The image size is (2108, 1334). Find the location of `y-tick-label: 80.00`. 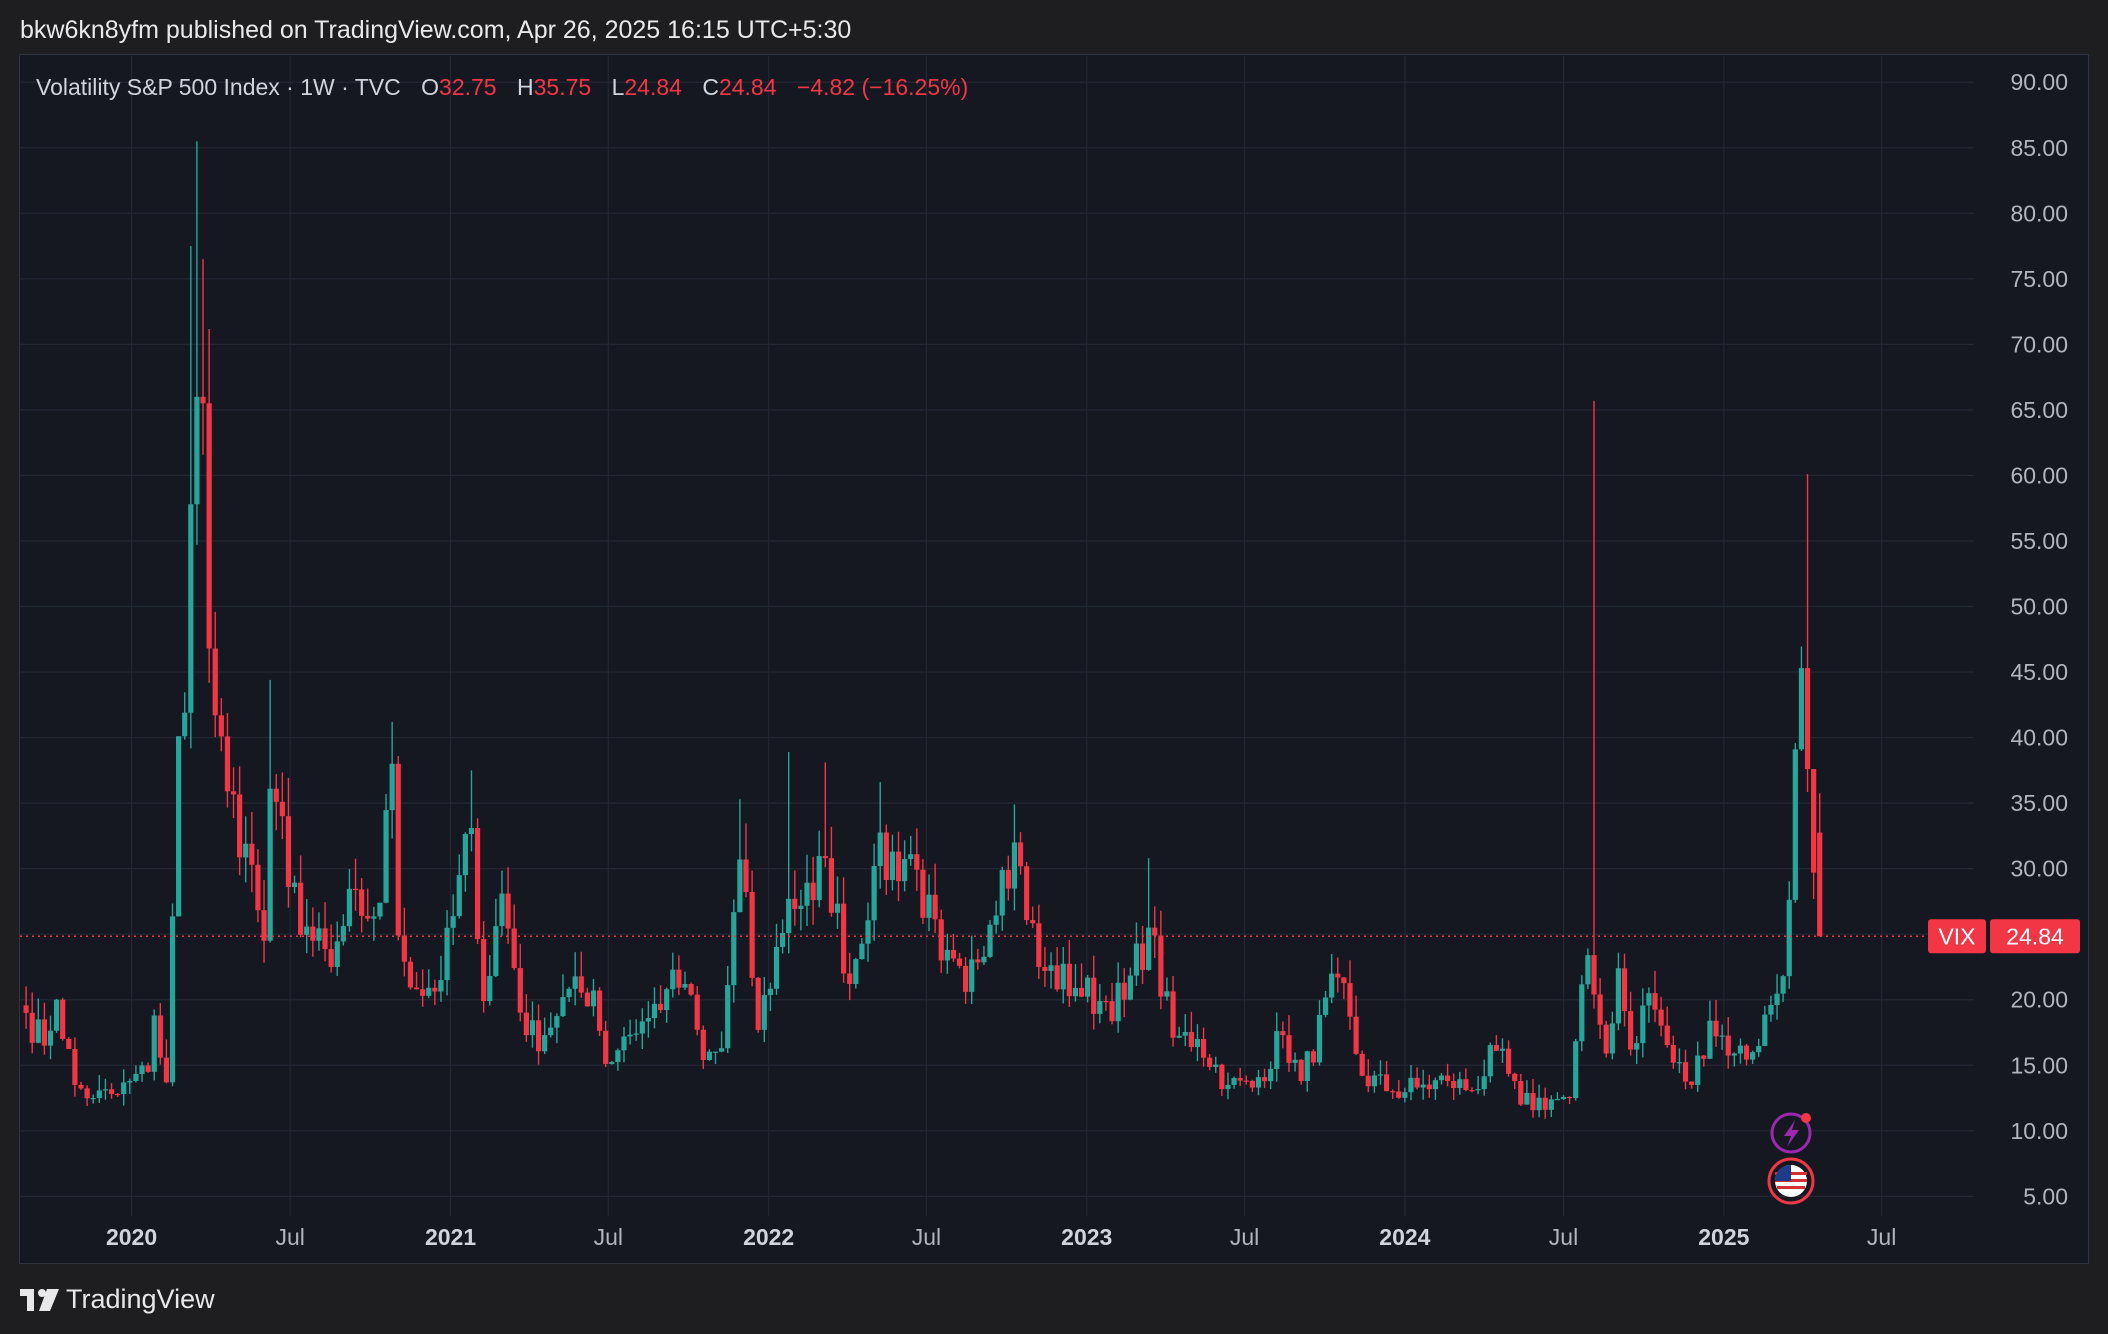

y-tick-label: 80.00 is located at coordinates (2039, 213).